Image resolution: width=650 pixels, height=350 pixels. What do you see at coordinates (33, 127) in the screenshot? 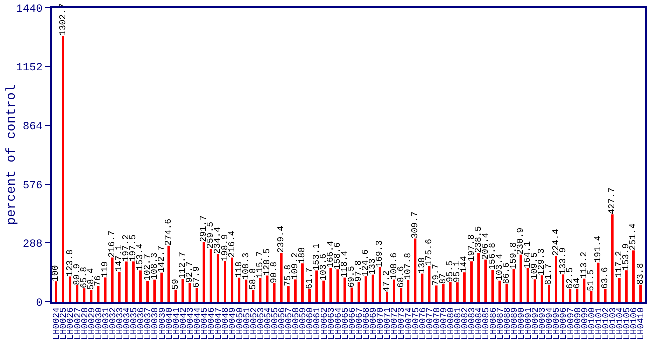
I see `y-tick-label: 864` at bounding box center [33, 127].